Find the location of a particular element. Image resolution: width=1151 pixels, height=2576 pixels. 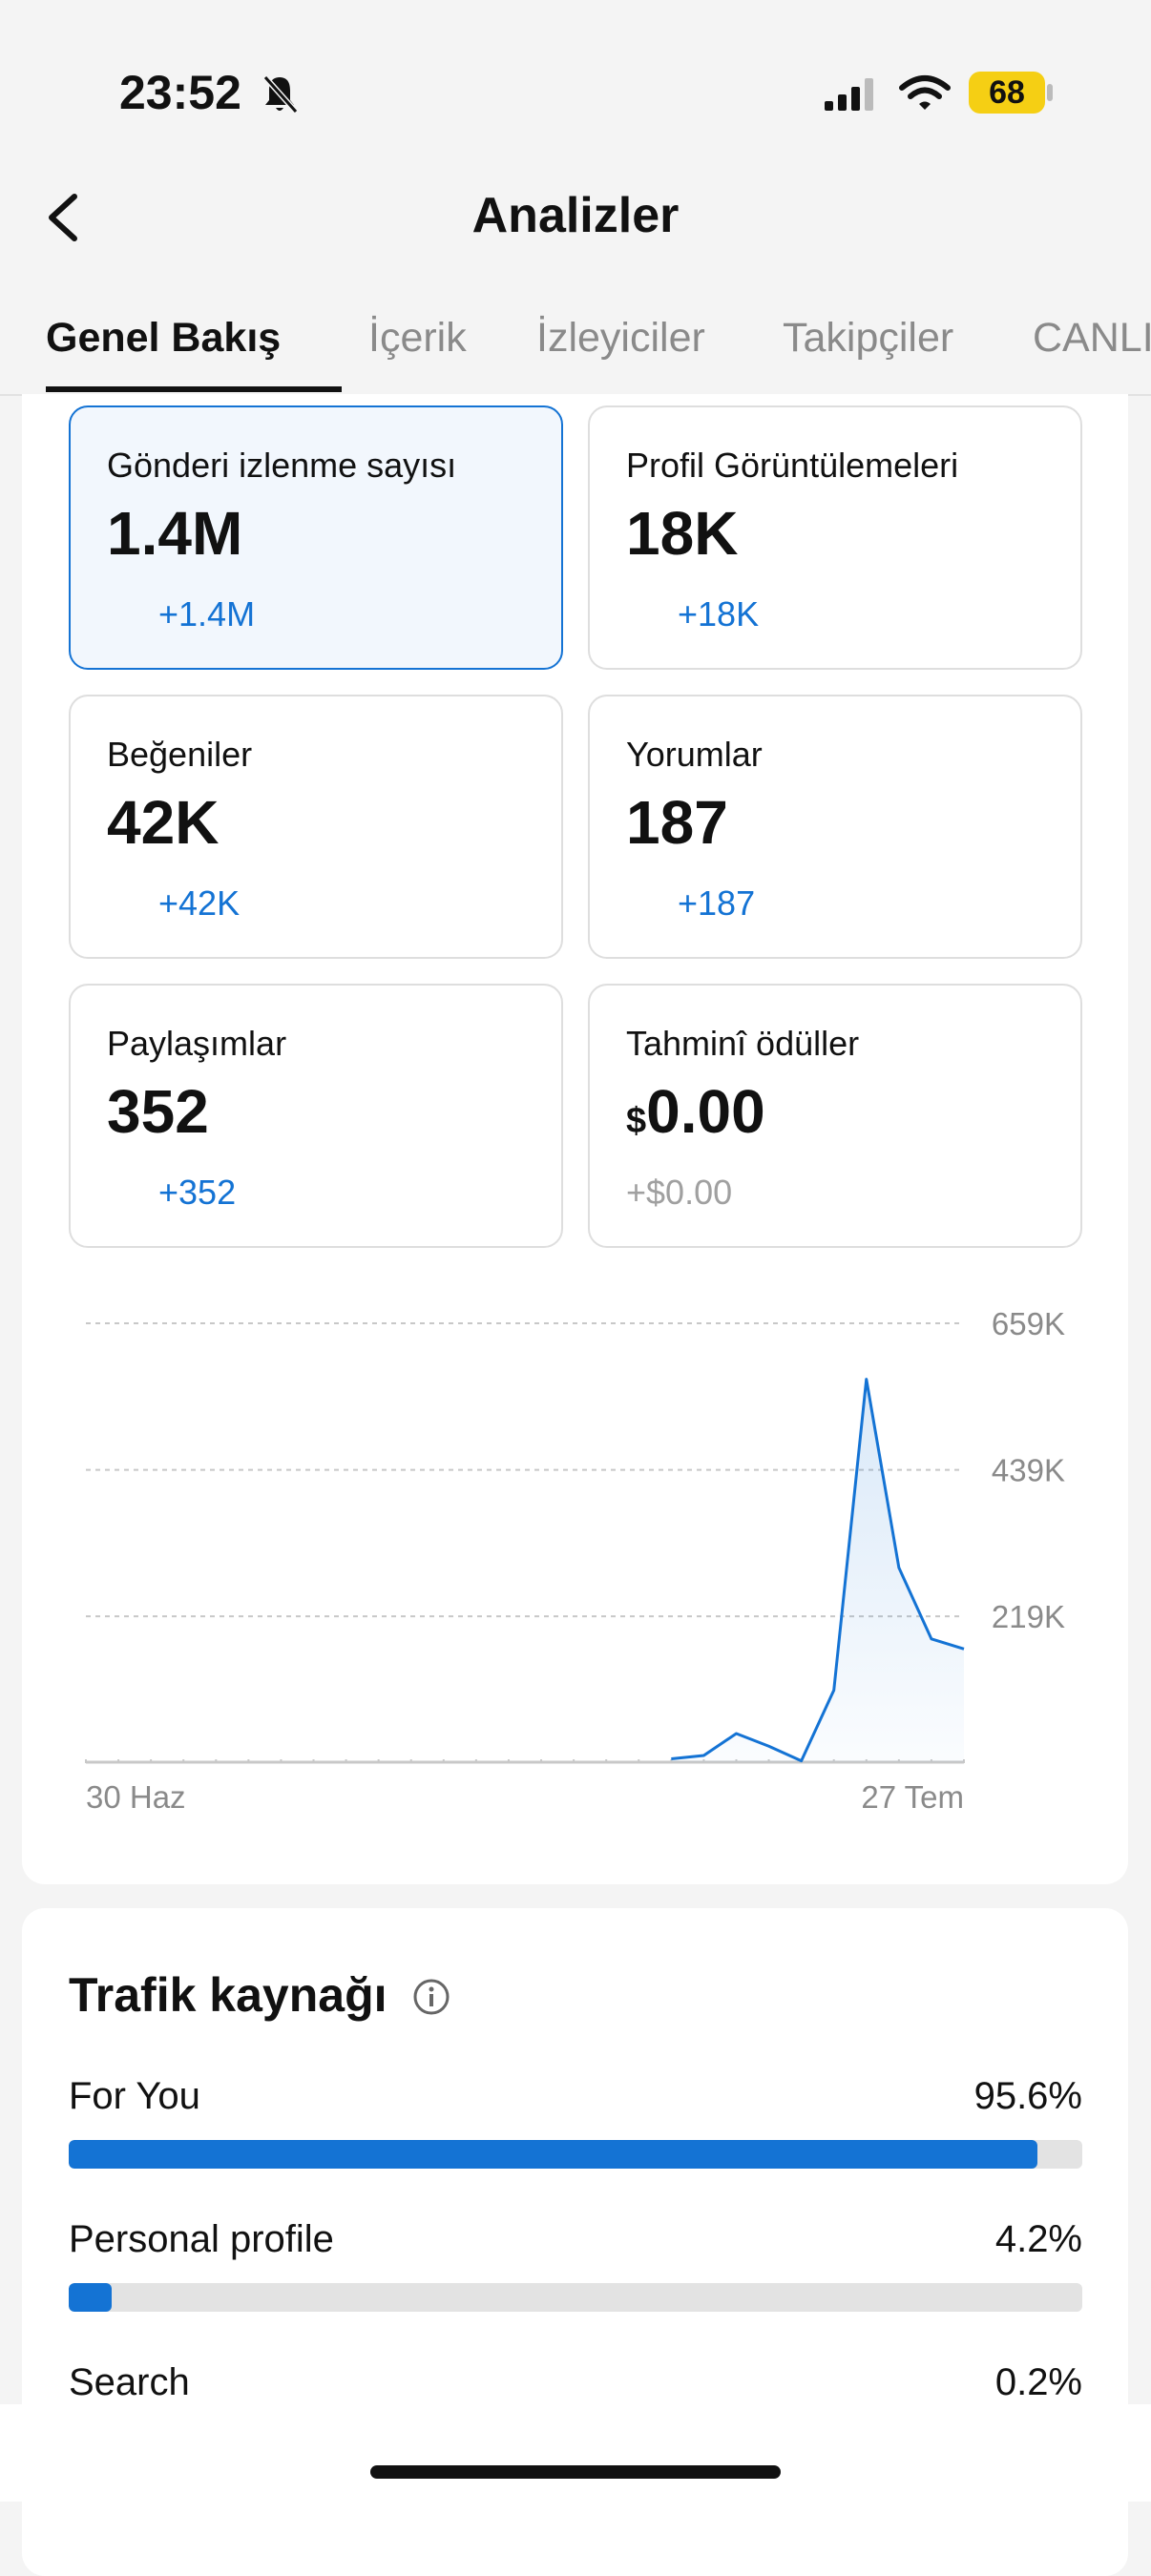

tab: İzleyiciler is located at coordinates (620, 338).